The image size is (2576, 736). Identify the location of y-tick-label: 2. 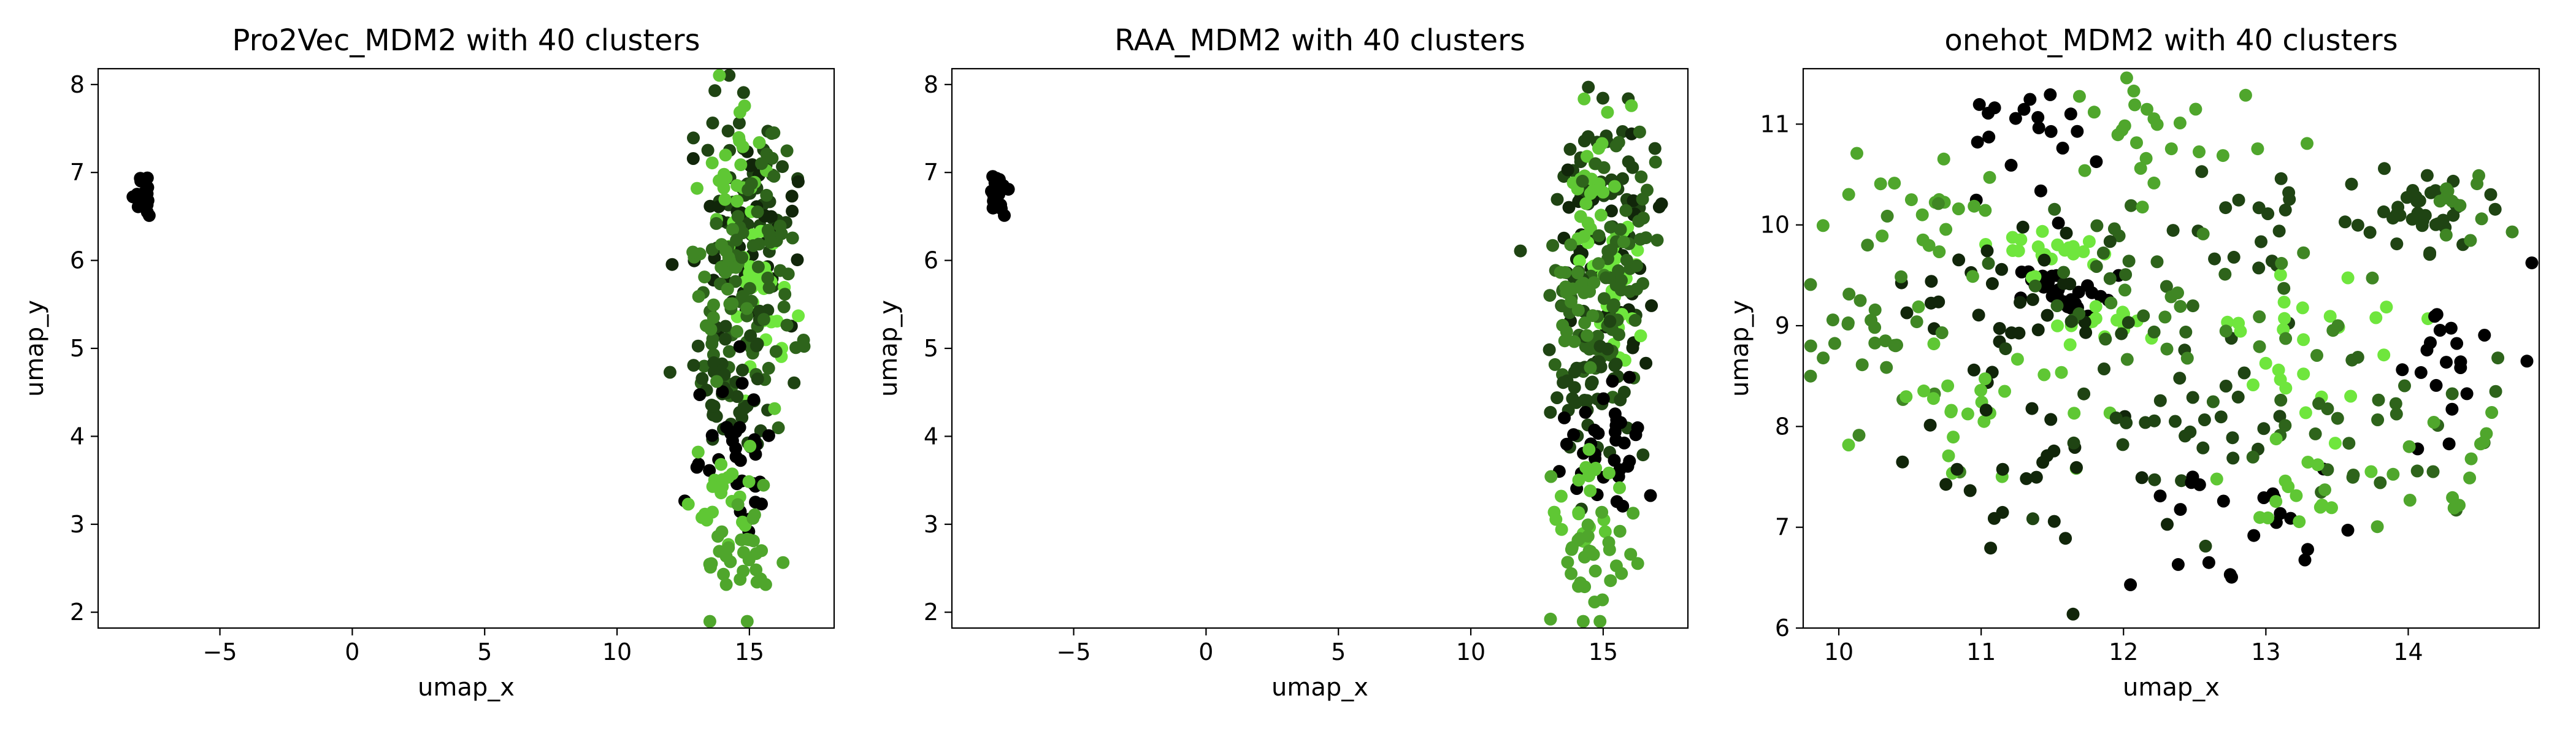
(77, 612).